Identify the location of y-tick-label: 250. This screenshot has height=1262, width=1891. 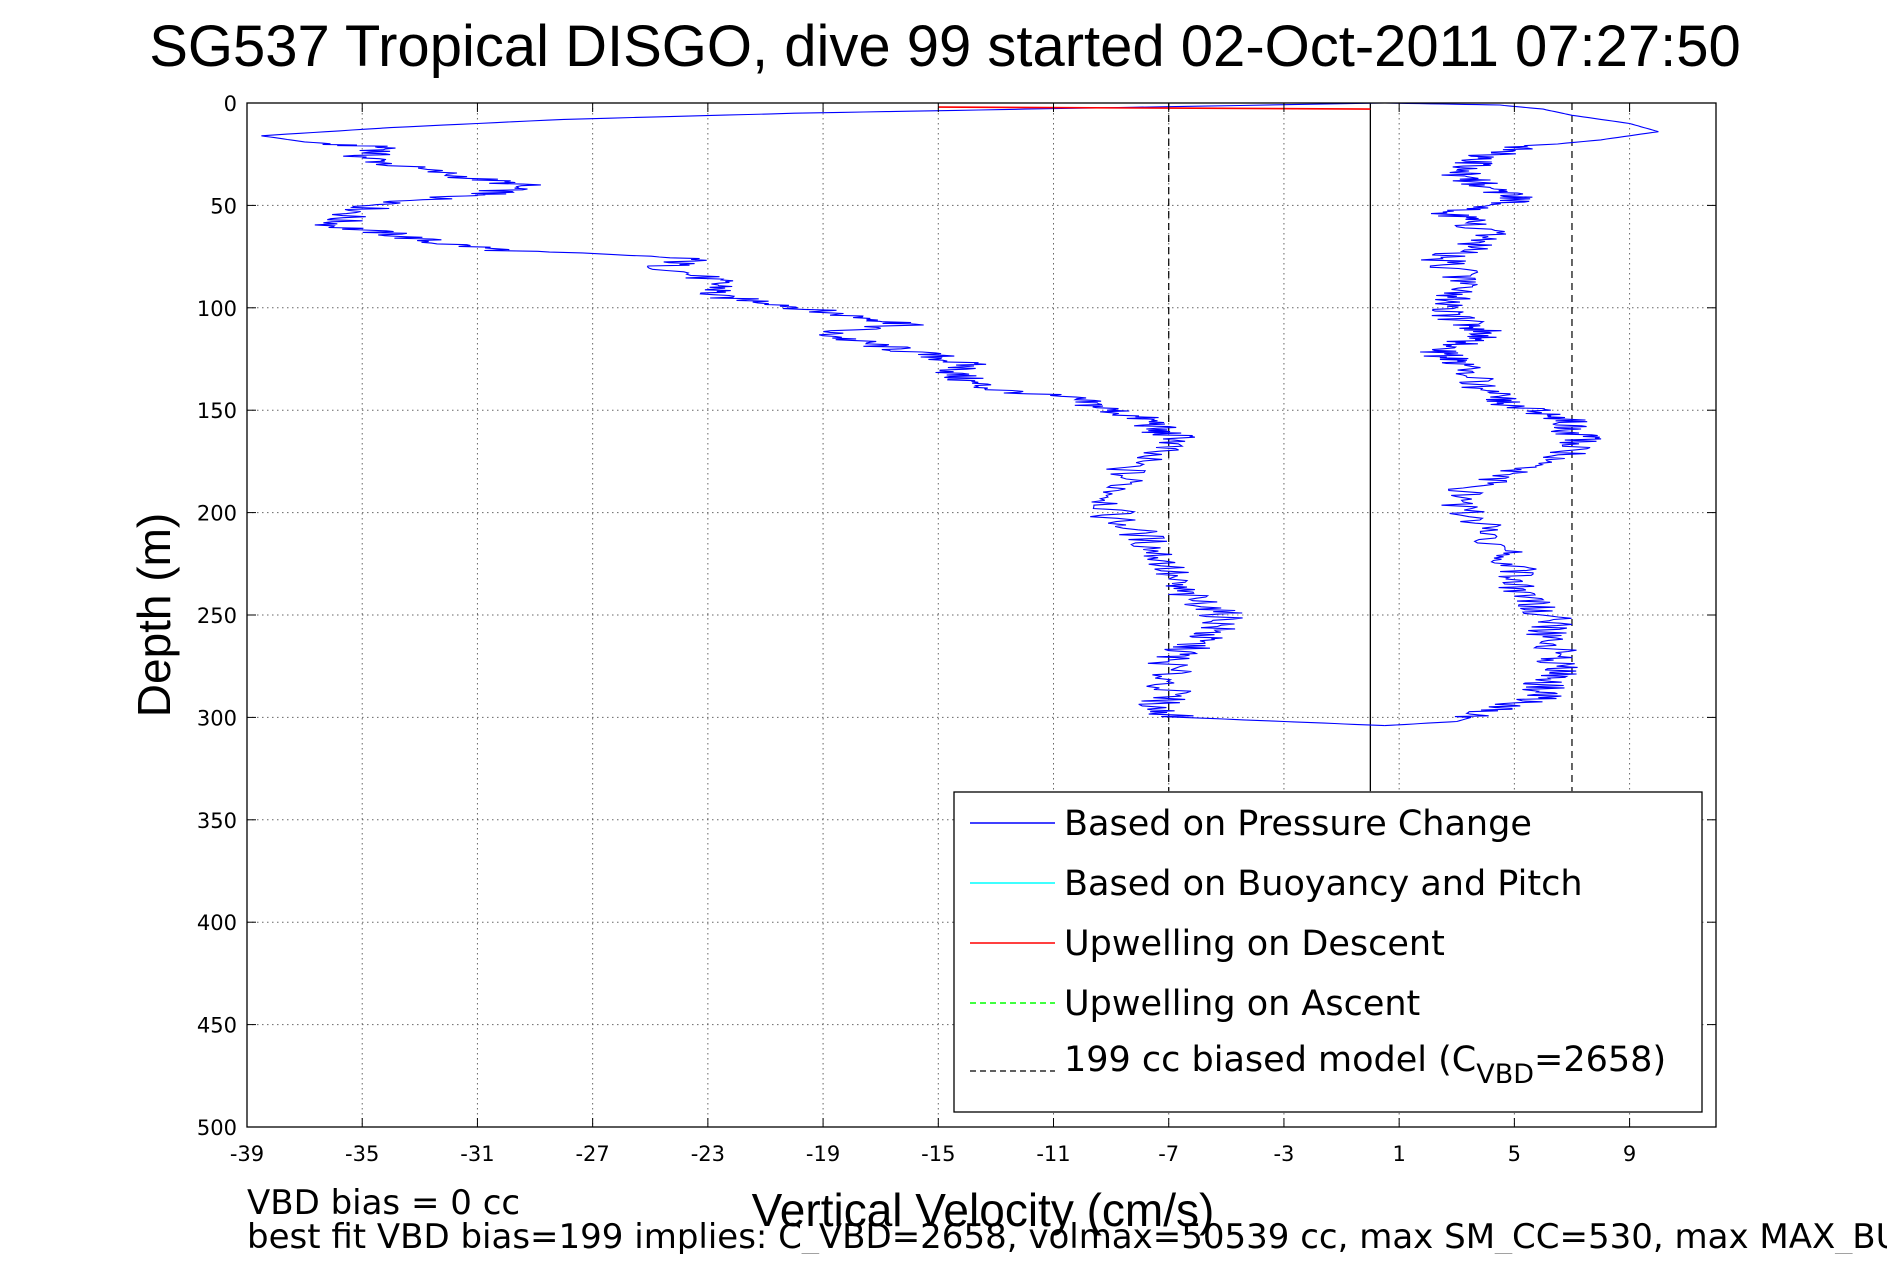
(217, 616).